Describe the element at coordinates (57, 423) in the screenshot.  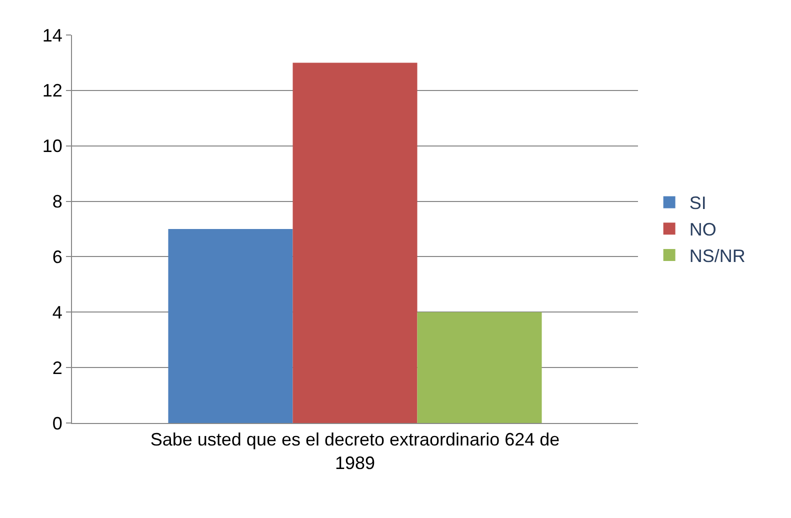
I see `y-tick-label: 0` at that location.